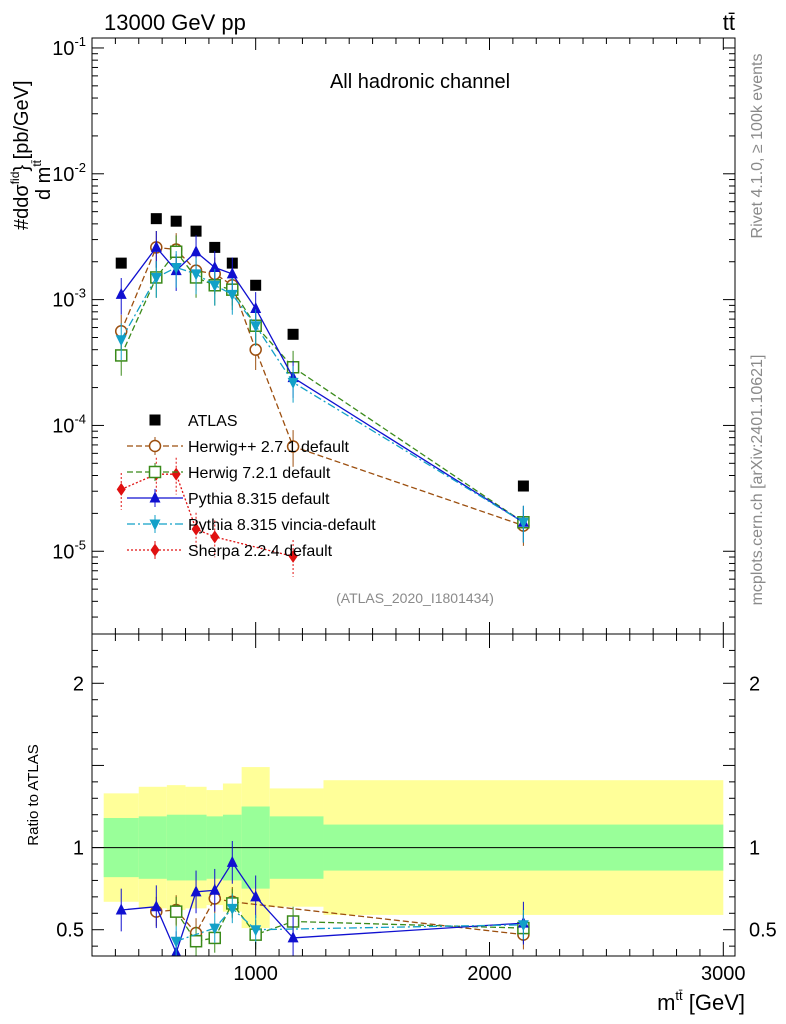  What do you see at coordinates (754, 684) in the screenshot?
I see `ratio-y-tick-label-right: 2` at bounding box center [754, 684].